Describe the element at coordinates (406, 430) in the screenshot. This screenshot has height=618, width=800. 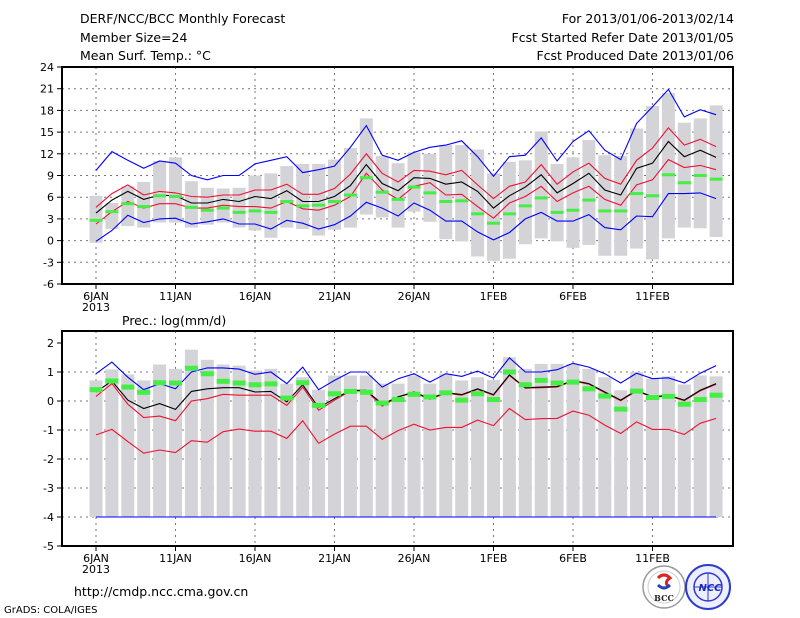
I see `series-line-lower` at that location.